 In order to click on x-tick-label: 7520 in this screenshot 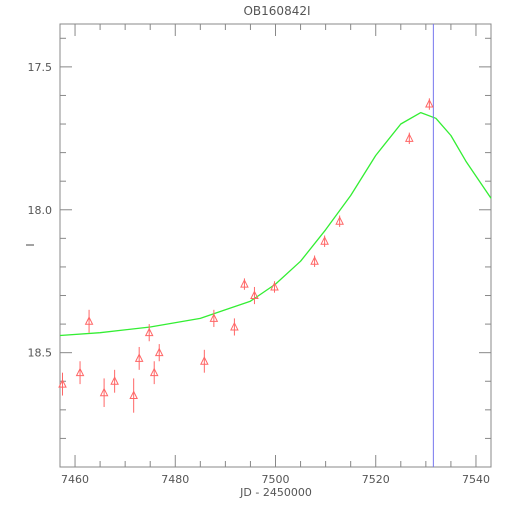, I will do `click(376, 479)`.